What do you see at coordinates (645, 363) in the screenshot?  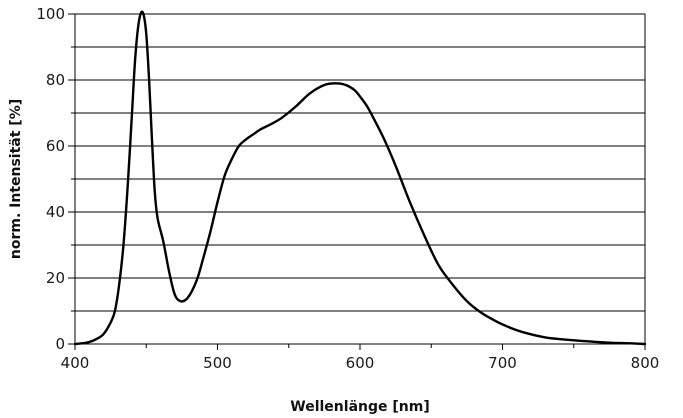 I see `x-tick-label-800: 800` at bounding box center [645, 363].